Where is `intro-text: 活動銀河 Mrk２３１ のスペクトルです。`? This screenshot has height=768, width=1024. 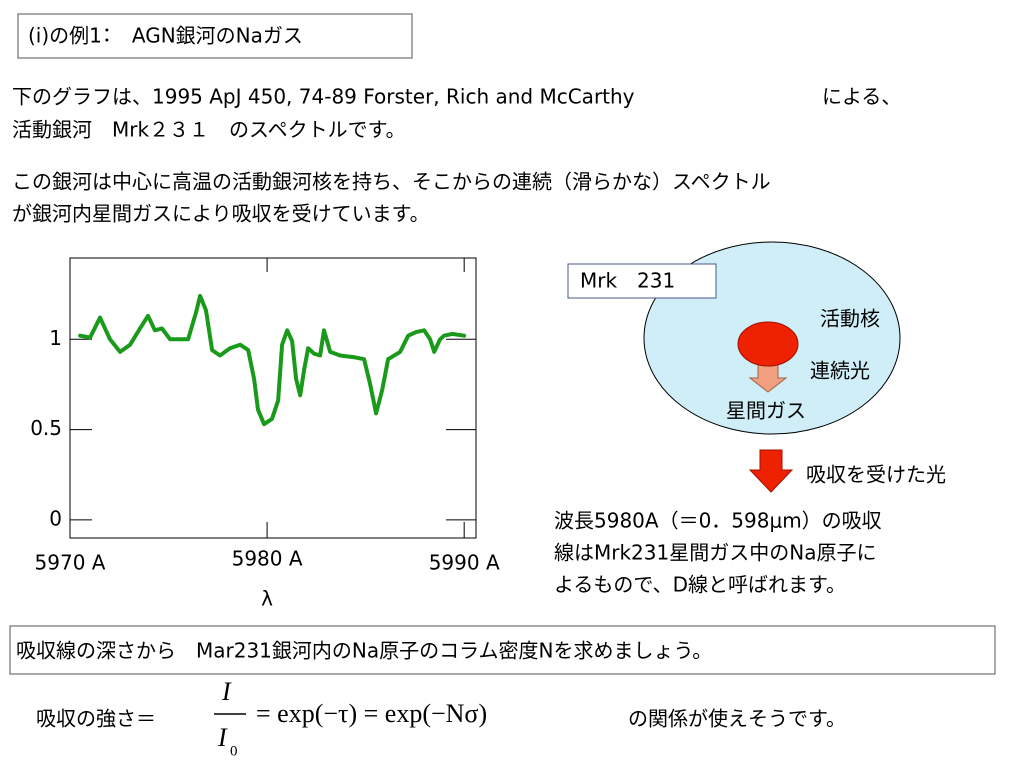 intro-text: 活動銀河 Mrk２３１ のスペクトルです。 is located at coordinates (209, 130).